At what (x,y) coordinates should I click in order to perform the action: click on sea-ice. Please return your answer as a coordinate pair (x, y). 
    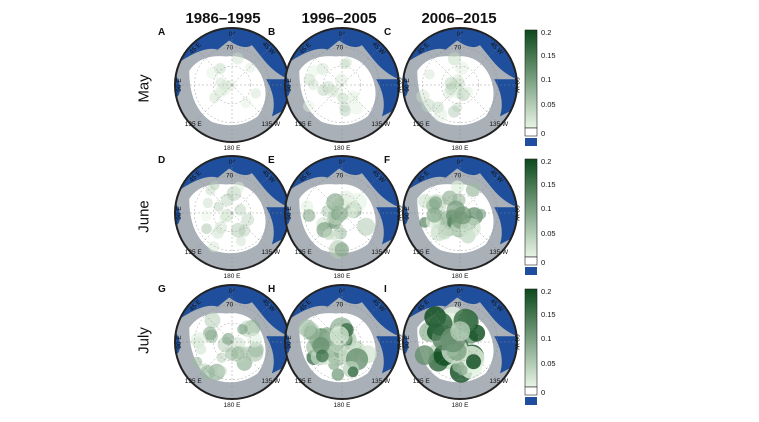
    Looking at the image, I should click on (337, 91).